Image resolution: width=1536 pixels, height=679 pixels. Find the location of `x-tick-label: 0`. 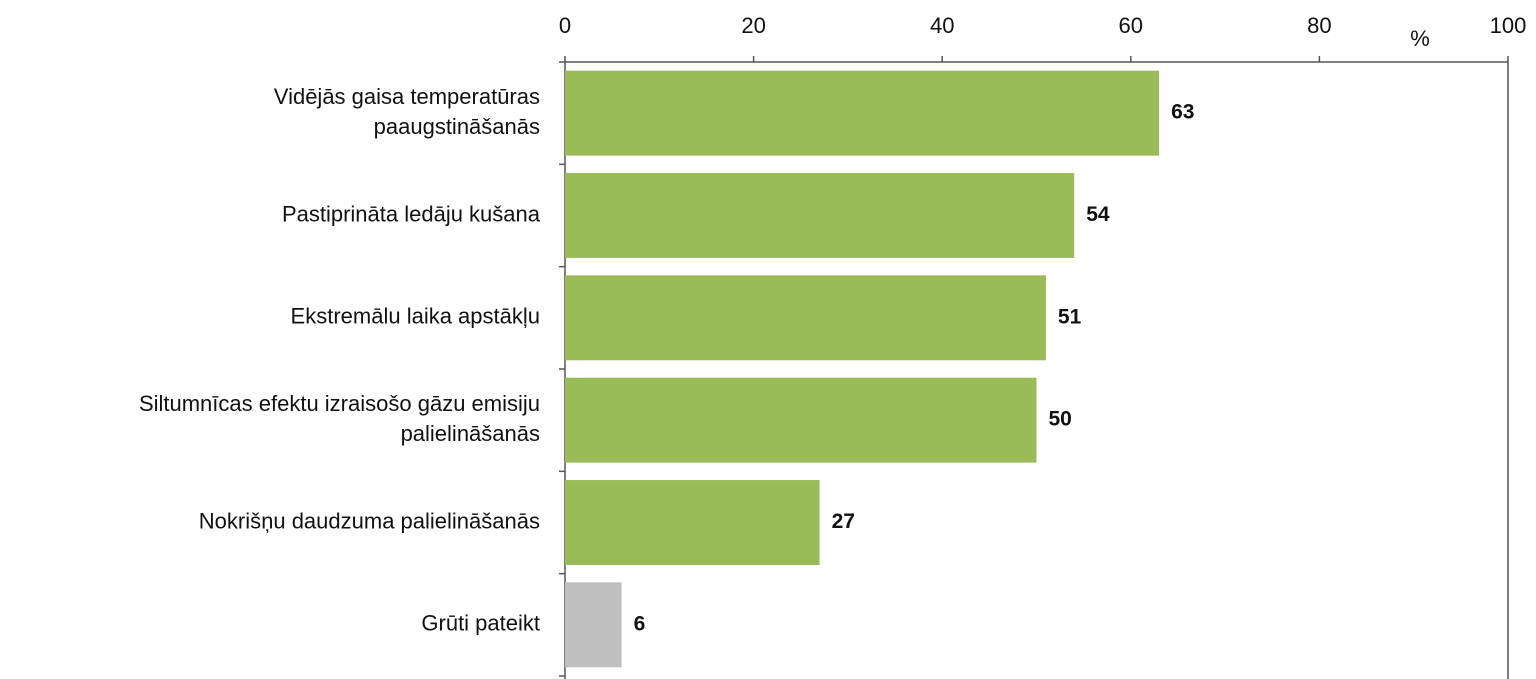

x-tick-label: 0 is located at coordinates (565, 25).